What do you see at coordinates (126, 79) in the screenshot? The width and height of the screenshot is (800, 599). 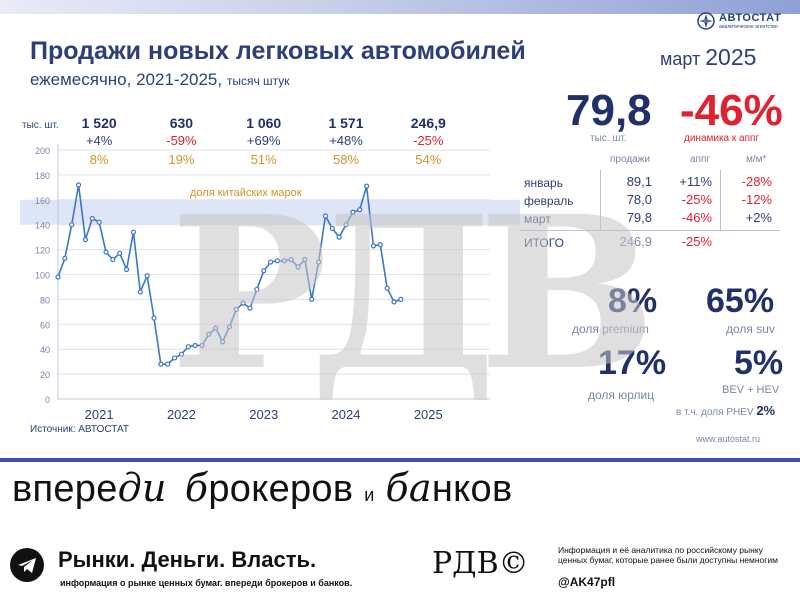 I see `subtitle-text: ежемесячно, 2021-2025,` at bounding box center [126, 79].